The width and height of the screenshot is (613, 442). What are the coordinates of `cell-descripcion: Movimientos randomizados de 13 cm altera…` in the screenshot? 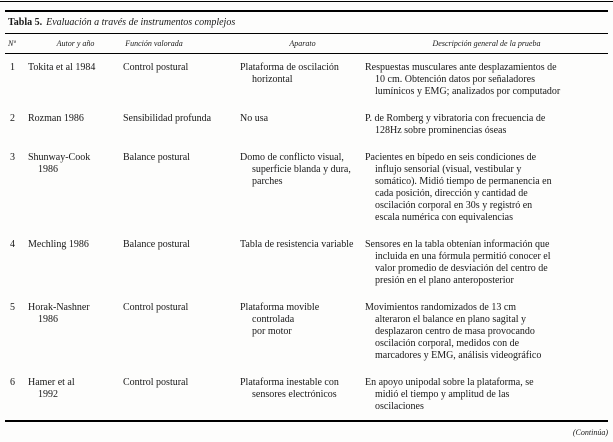 It's located at (453, 331).